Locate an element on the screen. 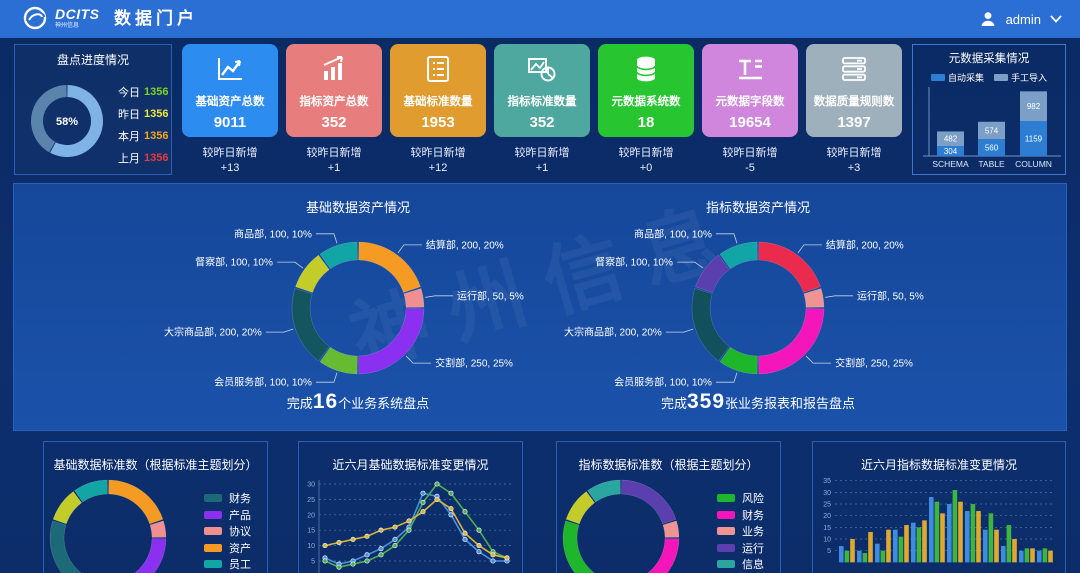  user-menu: admin is located at coordinates (1020, 19).